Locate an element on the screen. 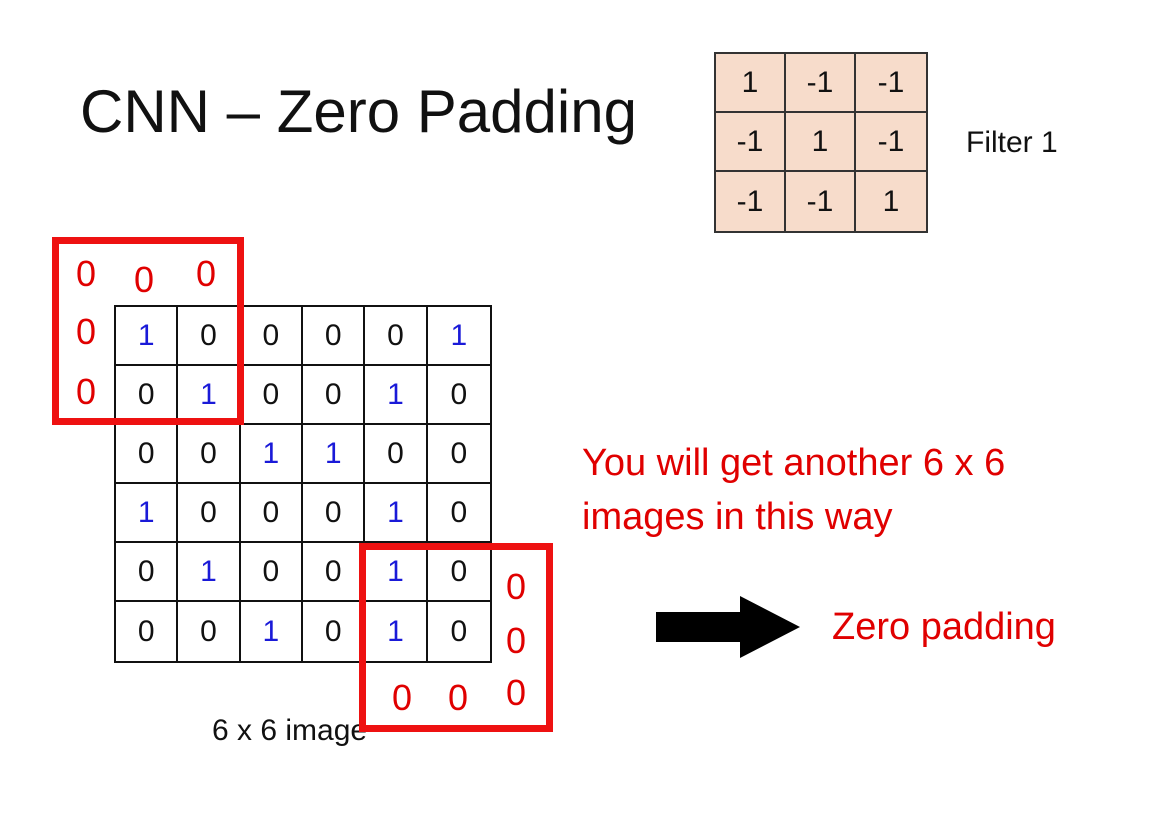 The image size is (1164, 825). right-arrow-icon is located at coordinates (728, 627).